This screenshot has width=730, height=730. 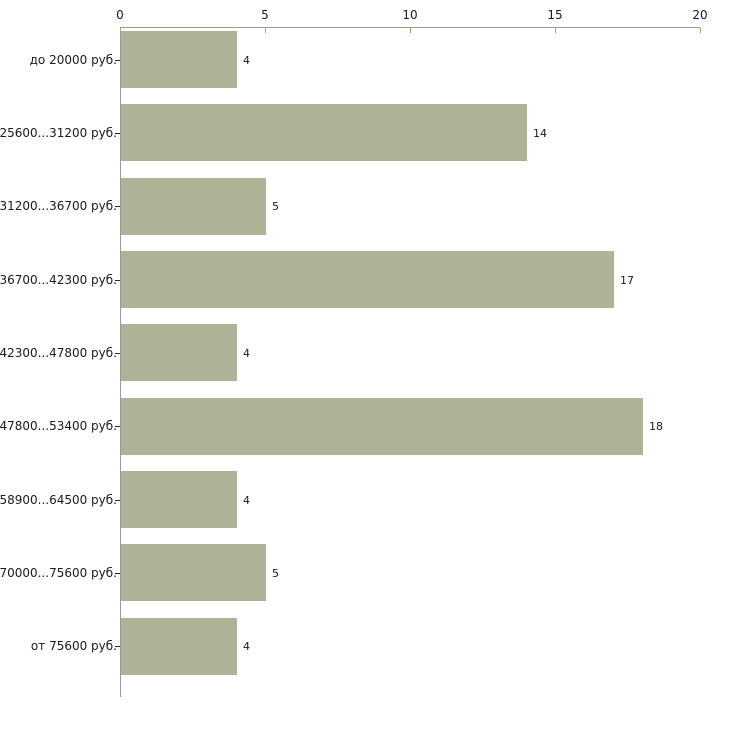 I want to click on x-axis-line, so click(x=410, y=27).